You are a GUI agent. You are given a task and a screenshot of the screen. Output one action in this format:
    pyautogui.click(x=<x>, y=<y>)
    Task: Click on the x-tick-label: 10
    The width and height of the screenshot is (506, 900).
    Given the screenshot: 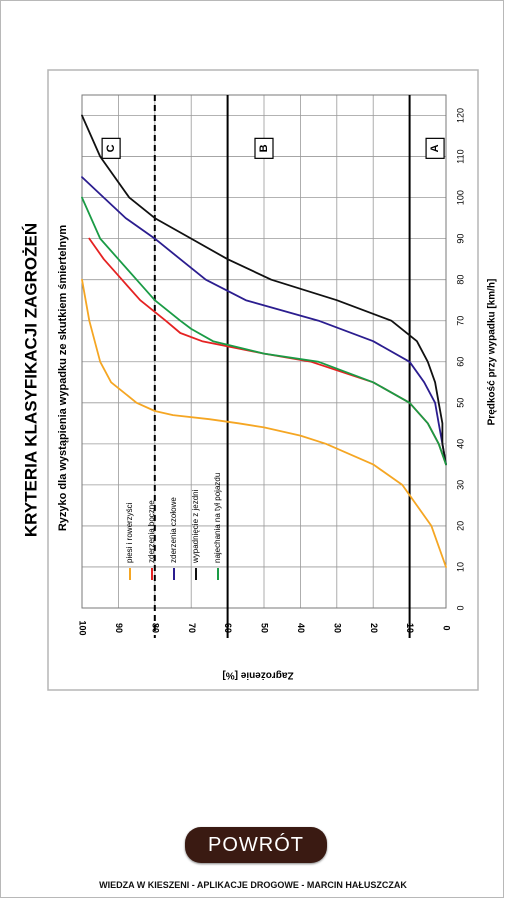 What is the action you would take?
    pyautogui.click(x=460, y=567)
    